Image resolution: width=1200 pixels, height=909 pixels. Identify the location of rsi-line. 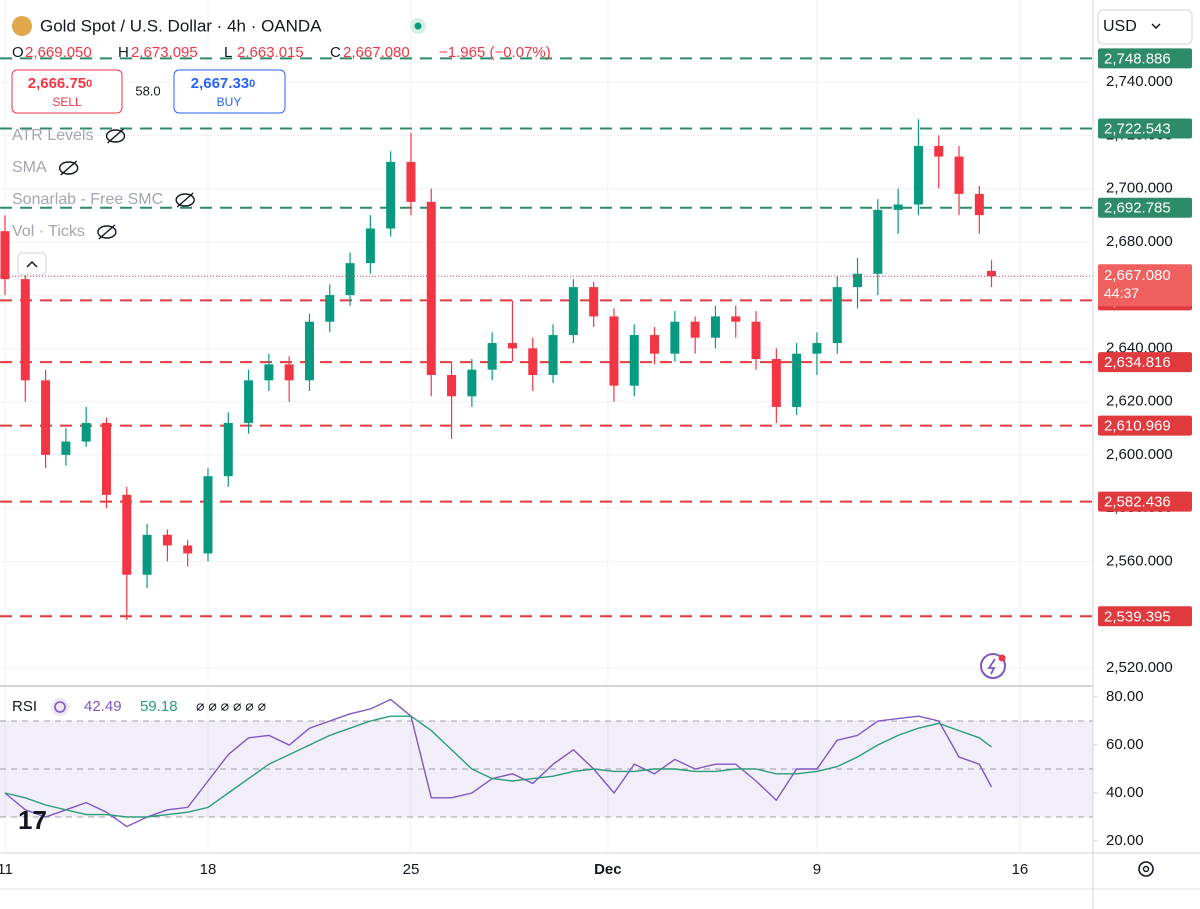
(498, 763).